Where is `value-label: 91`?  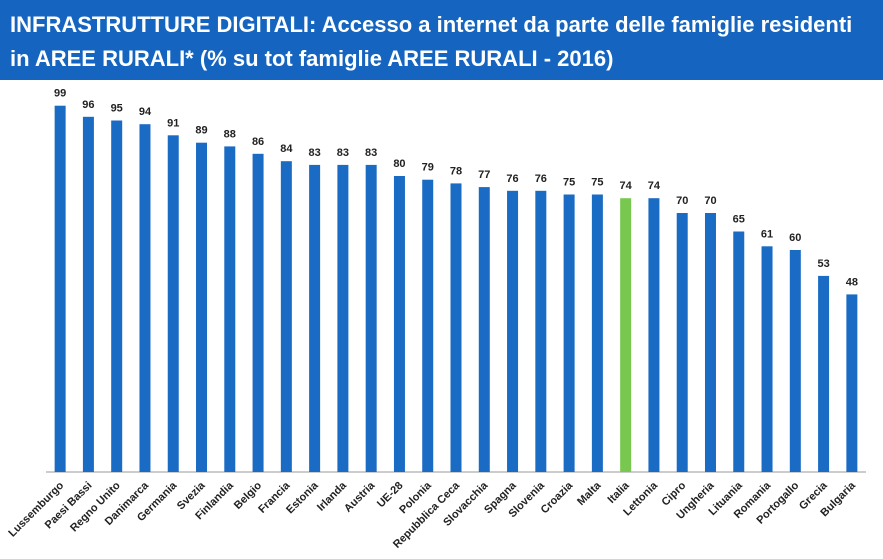 value-label: 91 is located at coordinates (173, 123).